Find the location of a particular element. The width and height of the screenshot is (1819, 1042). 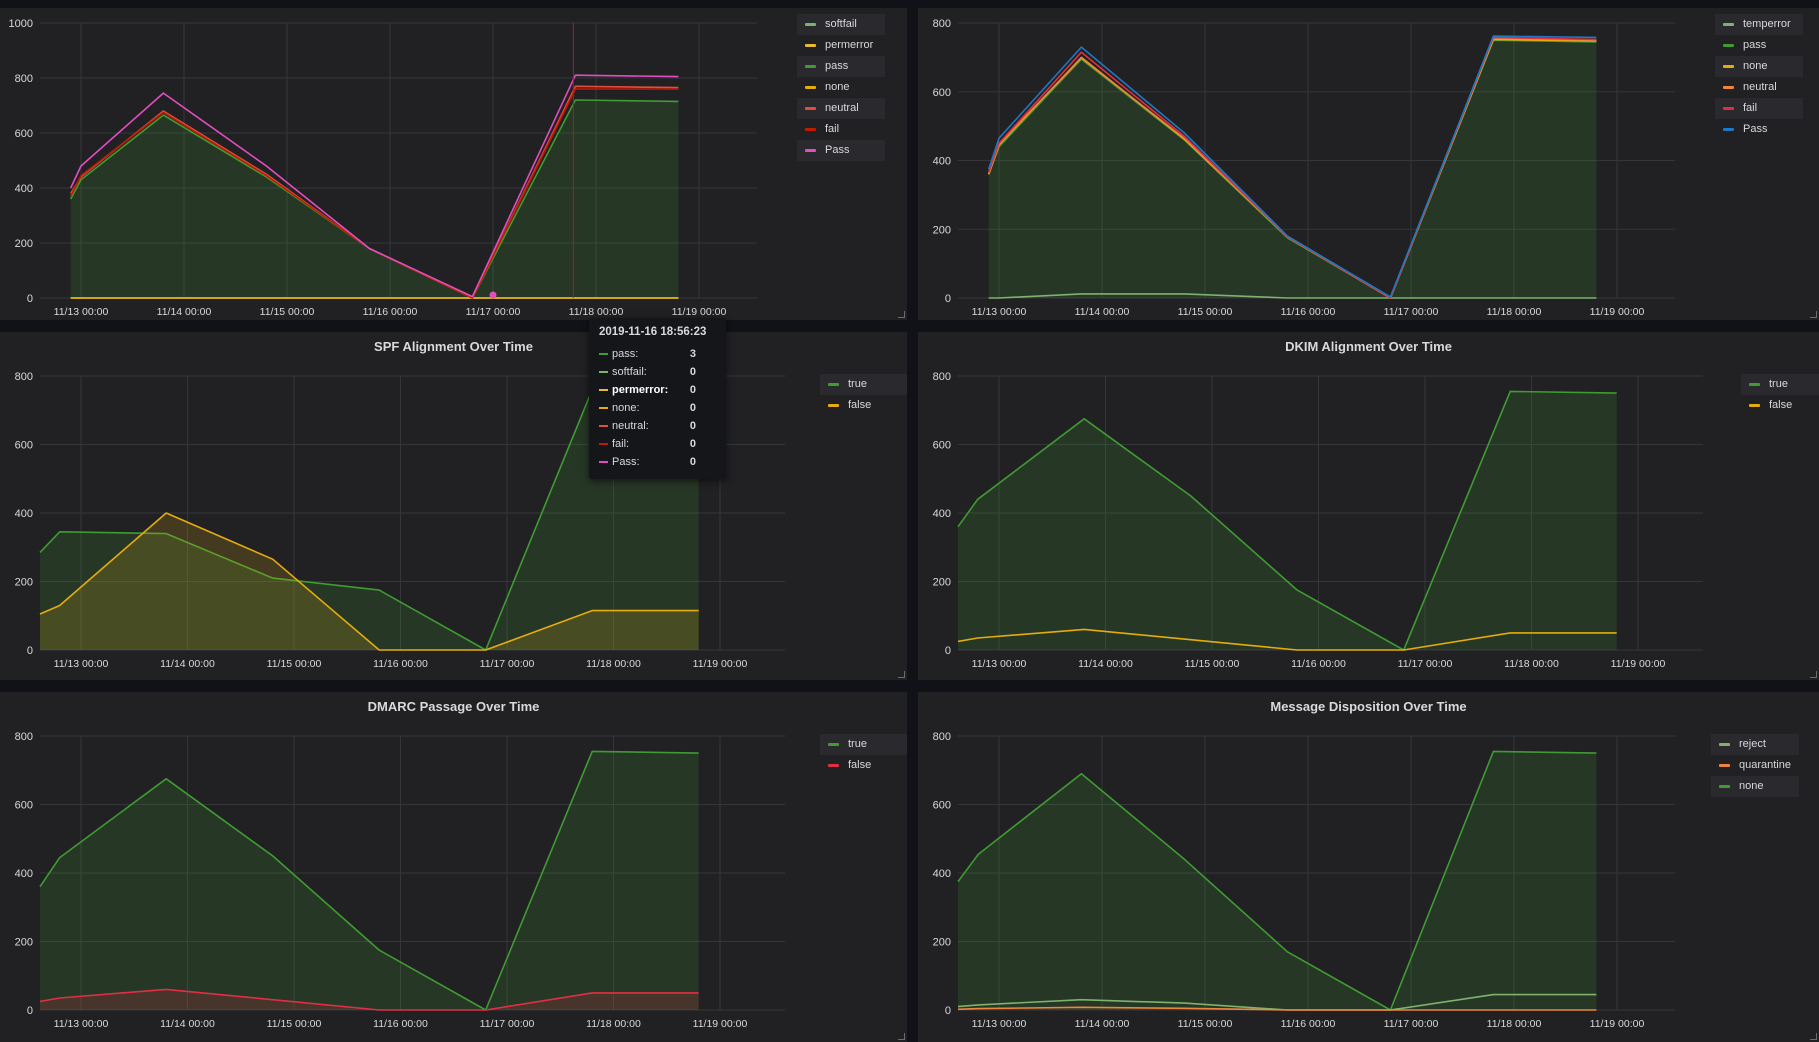

tooltip-row: none: 0 is located at coordinates (657, 408).